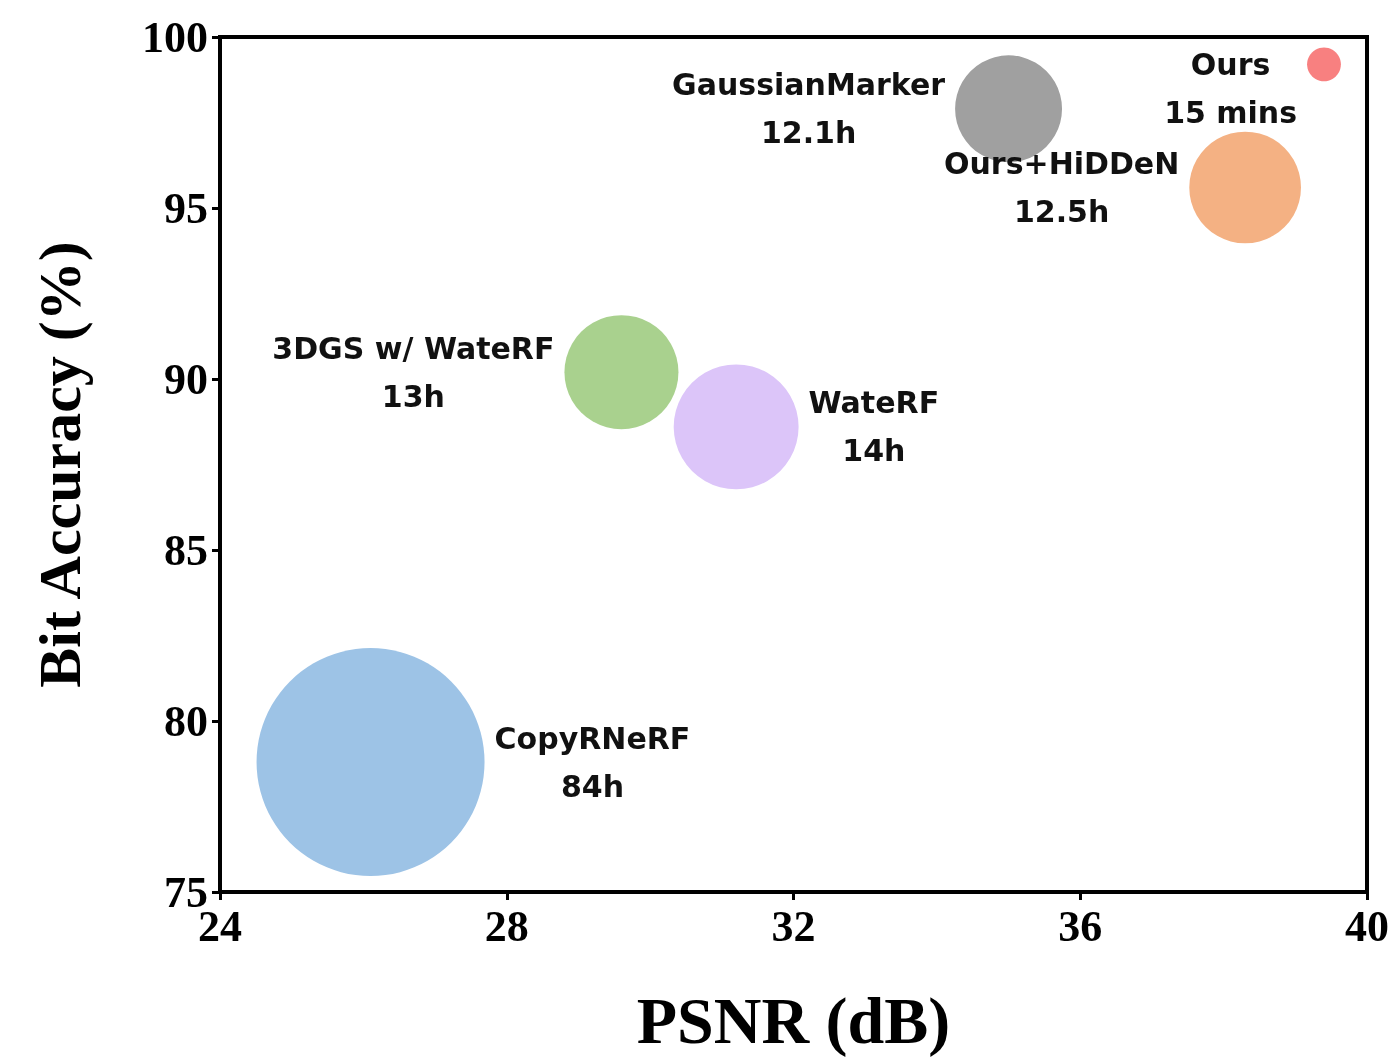 Image resolution: width=1397 pixels, height=1063 pixels. Describe the element at coordinates (592, 762) in the screenshot. I see `annotation: CopyRNeRF 84h` at that location.